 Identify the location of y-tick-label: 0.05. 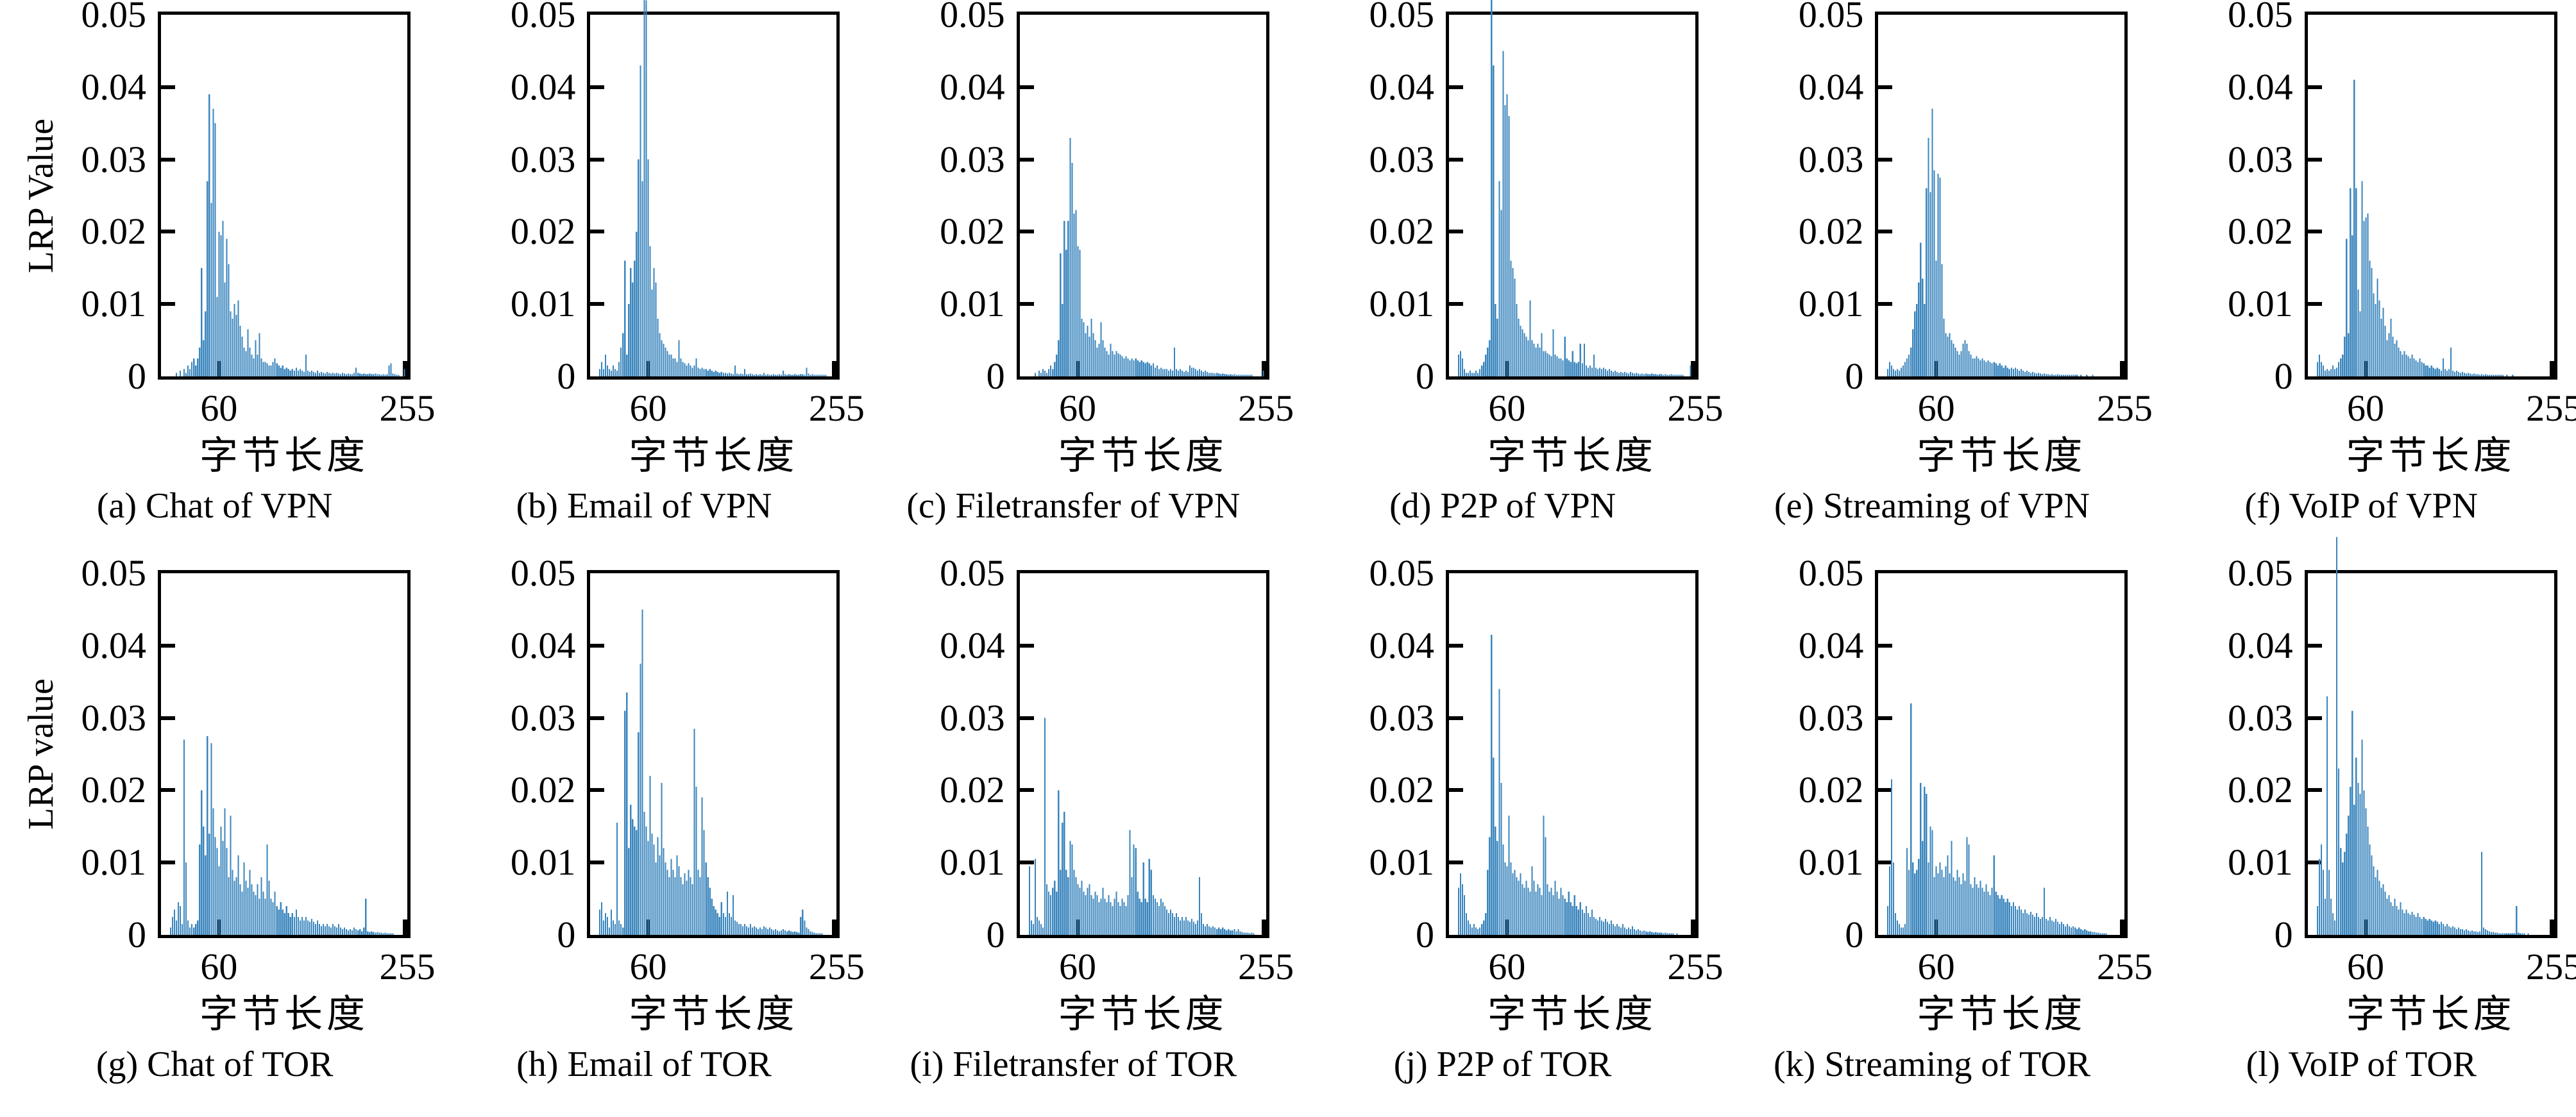
(1401, 573).